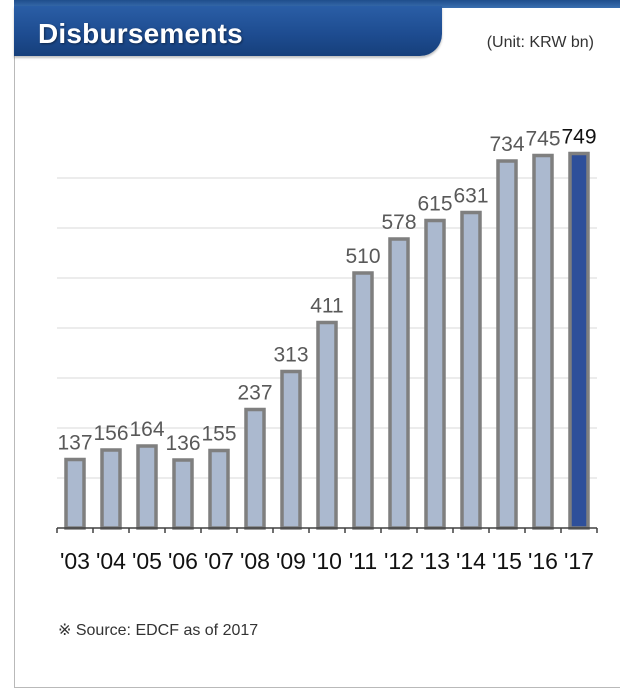 The width and height of the screenshot is (620, 691). I want to click on value-label: 136, so click(182, 443).